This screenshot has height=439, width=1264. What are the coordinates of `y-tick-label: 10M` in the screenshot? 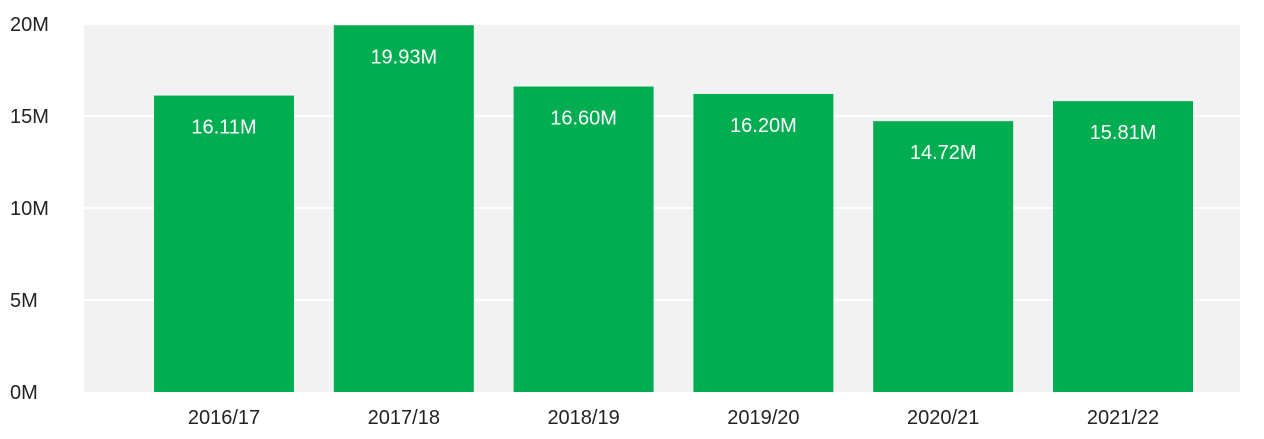 It's located at (29, 209).